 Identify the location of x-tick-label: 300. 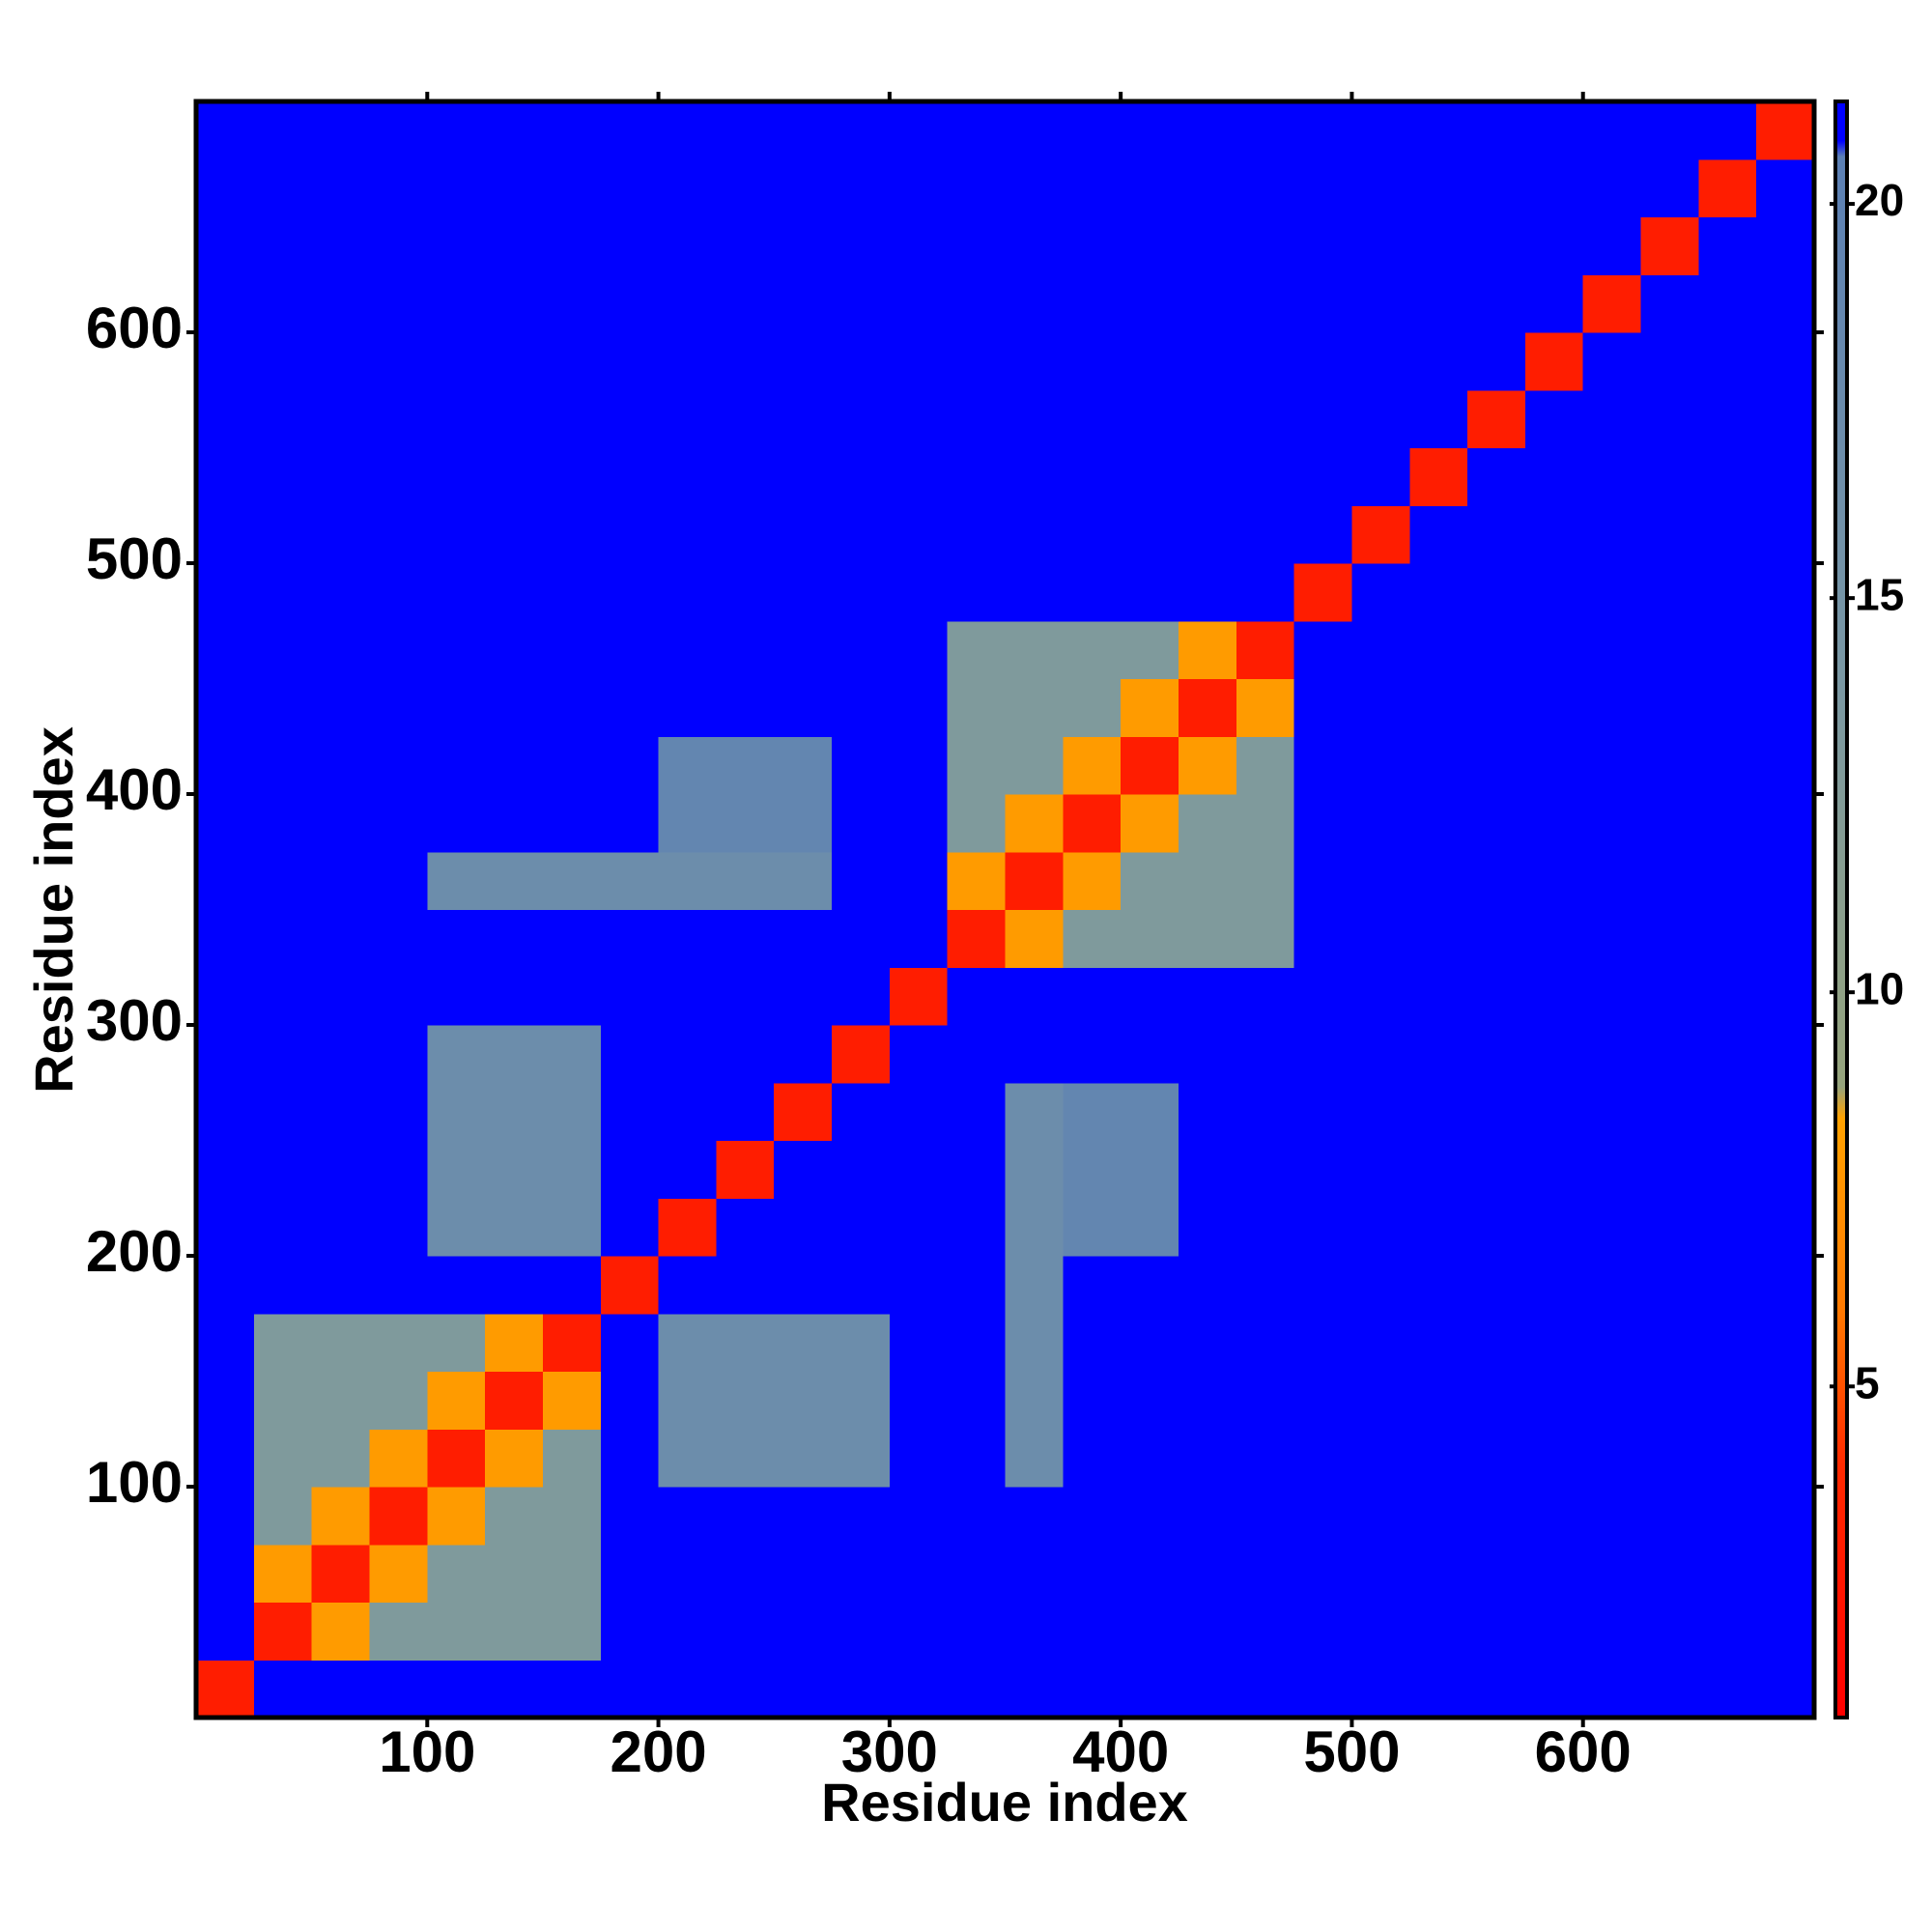
(889, 1751).